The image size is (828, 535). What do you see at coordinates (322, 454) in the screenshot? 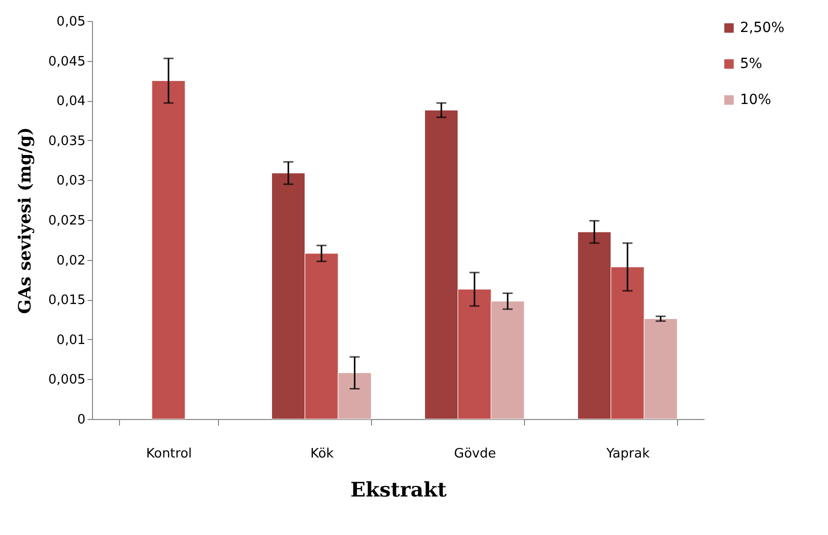
I see `x-tick-label: Kök` at bounding box center [322, 454].